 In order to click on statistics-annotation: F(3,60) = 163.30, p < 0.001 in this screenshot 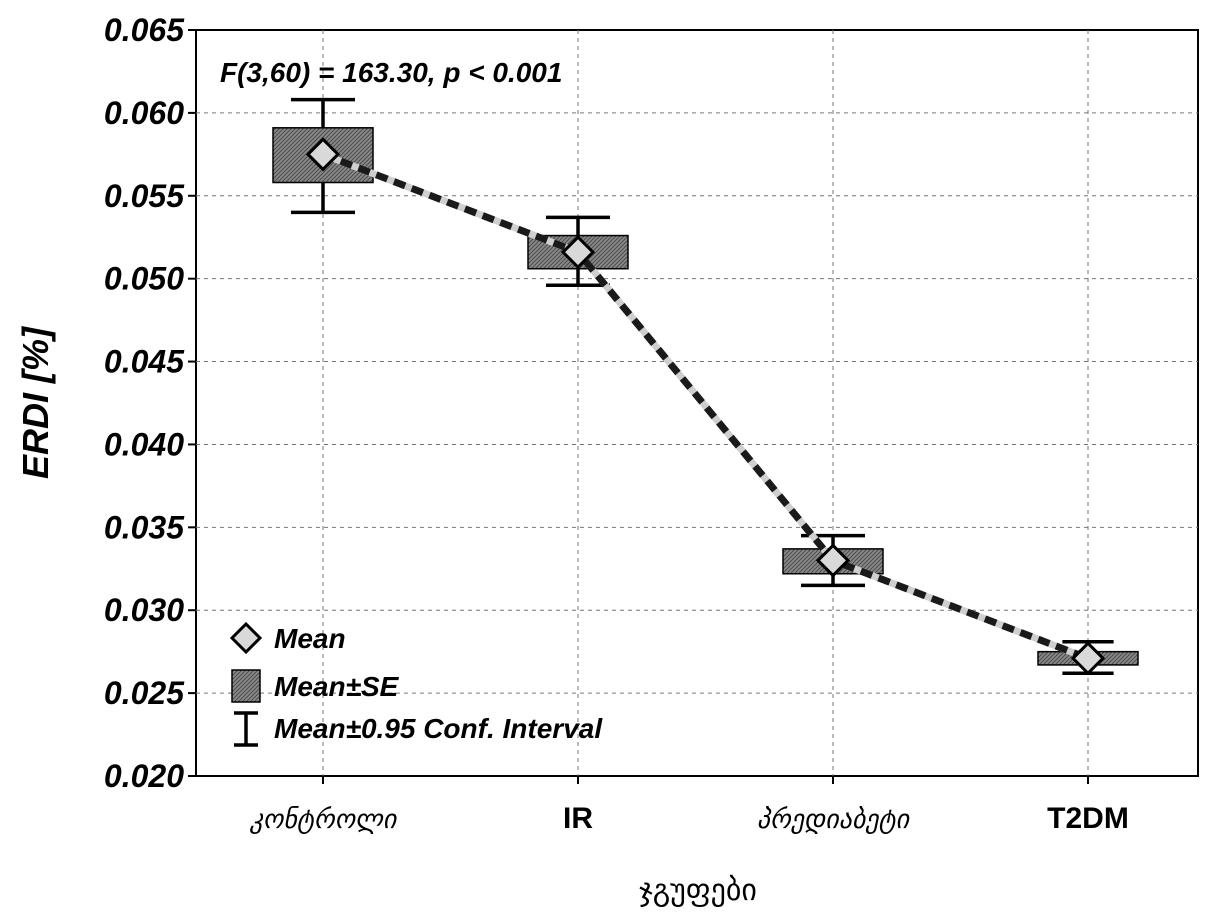, I will do `click(391, 72)`.